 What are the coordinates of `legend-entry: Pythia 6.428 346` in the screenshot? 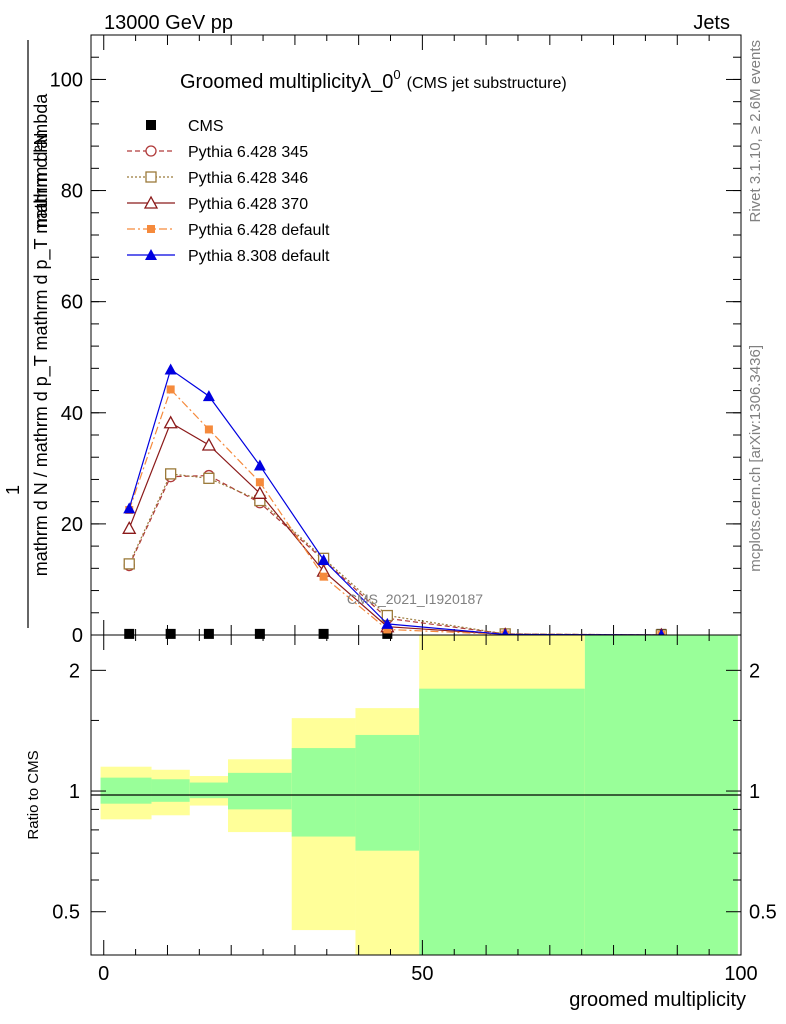 It's located at (217, 178).